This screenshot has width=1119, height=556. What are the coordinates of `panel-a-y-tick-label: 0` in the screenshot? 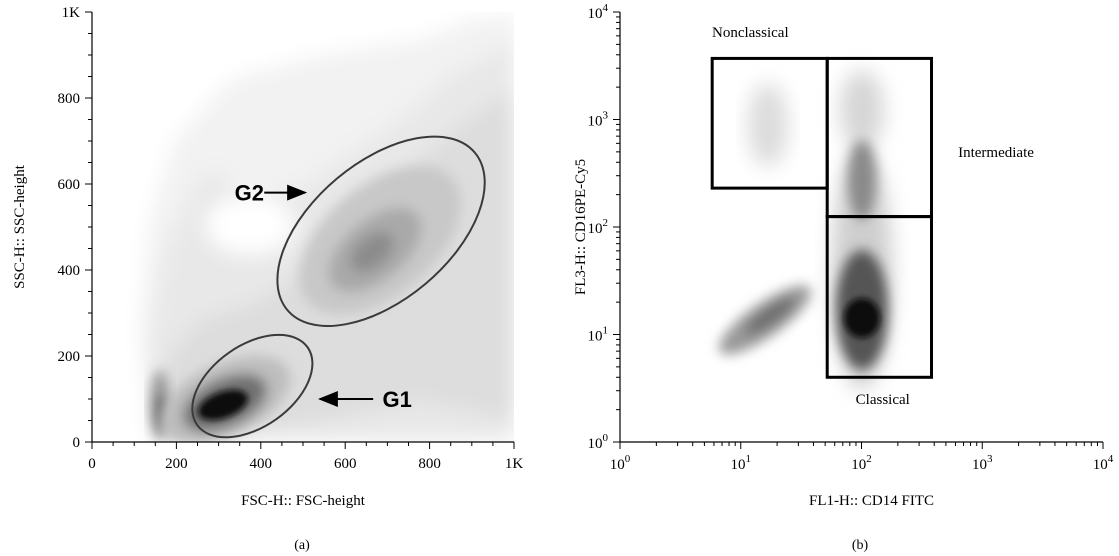 It's located at (77, 443).